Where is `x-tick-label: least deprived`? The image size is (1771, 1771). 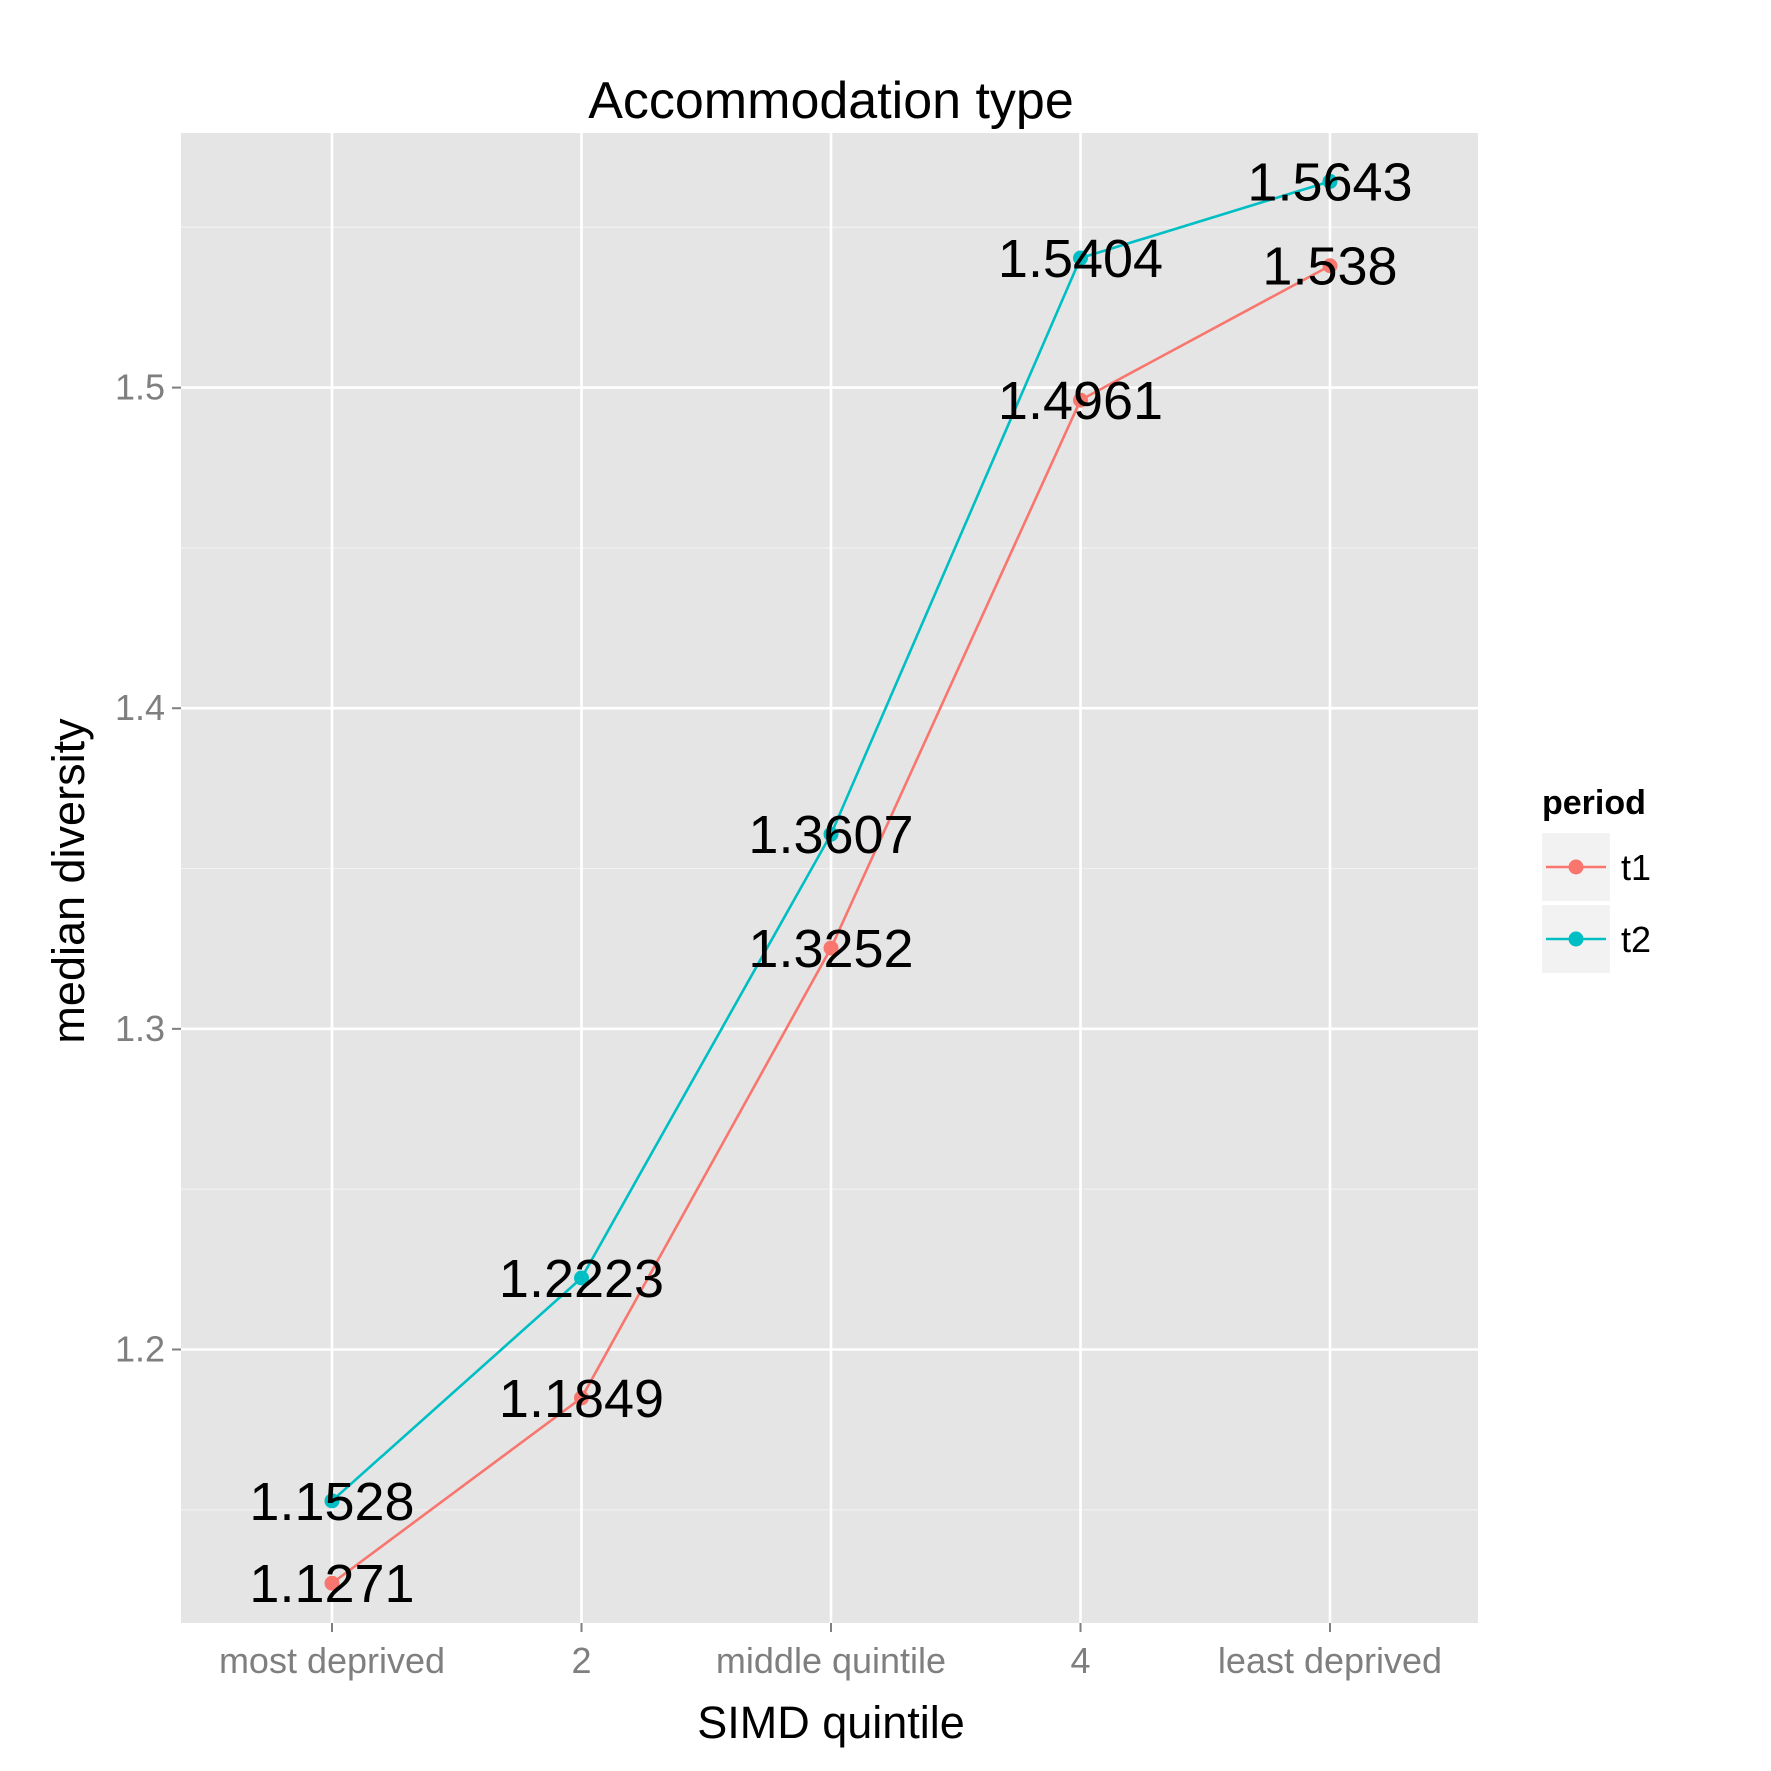
x-tick-label: least deprived is located at coordinates (1330, 1660).